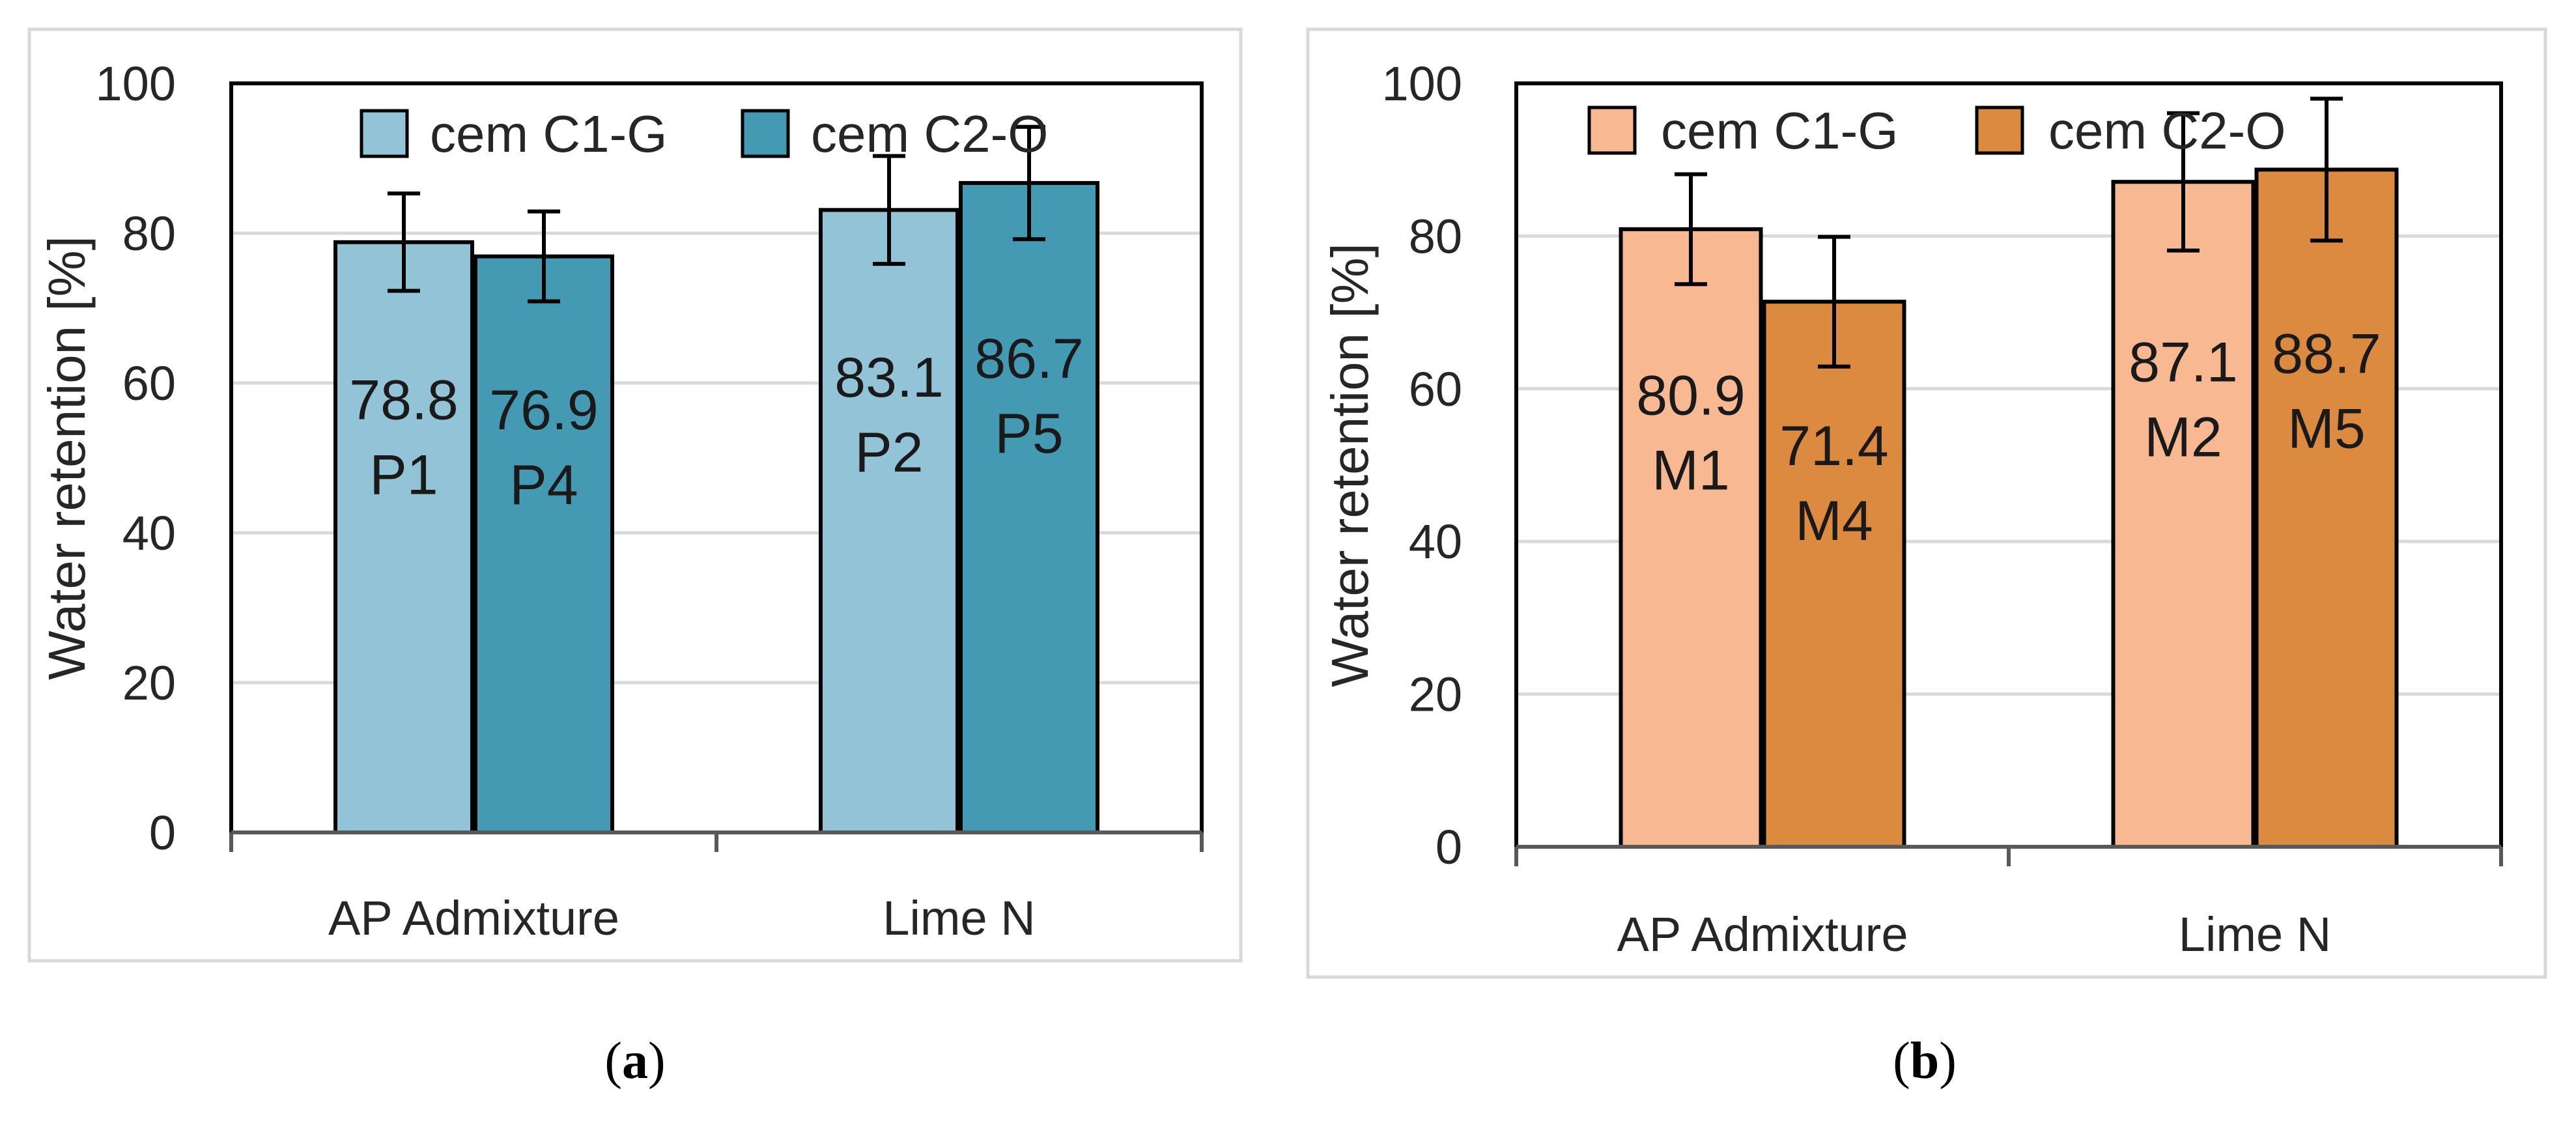  I want to click on bar-value-label: 78.8, so click(403, 401).